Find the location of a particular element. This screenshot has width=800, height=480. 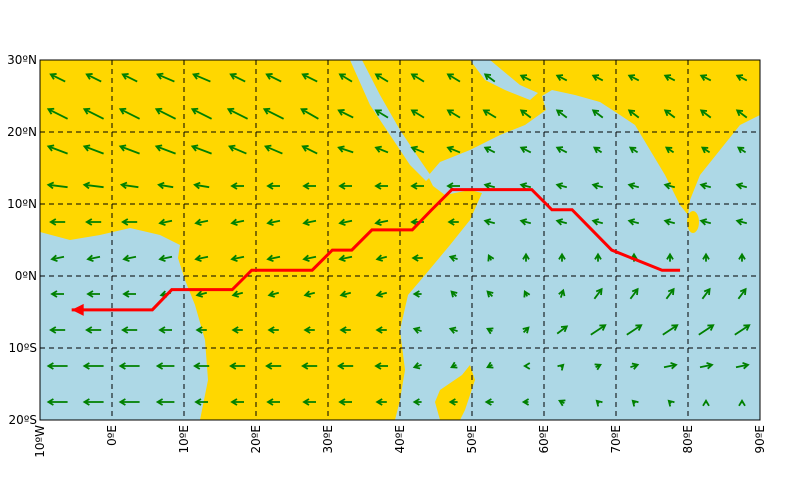

y-tick-label: 30ºN is located at coordinates (22, 60).